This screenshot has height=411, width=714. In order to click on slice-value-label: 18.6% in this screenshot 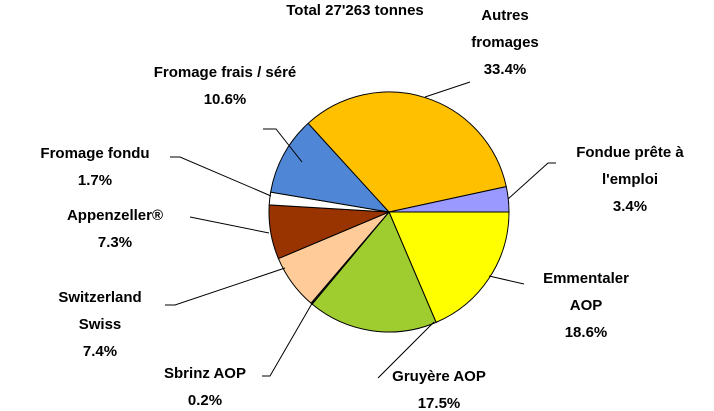, I will do `click(586, 332)`.